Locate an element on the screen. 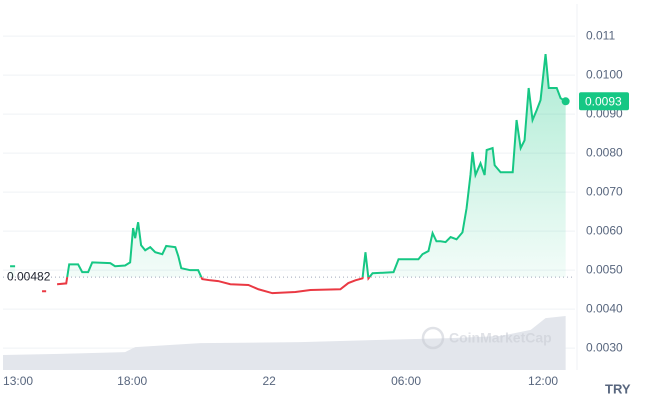 This screenshot has width=645, height=405. currency-label: TRY is located at coordinates (618, 388).